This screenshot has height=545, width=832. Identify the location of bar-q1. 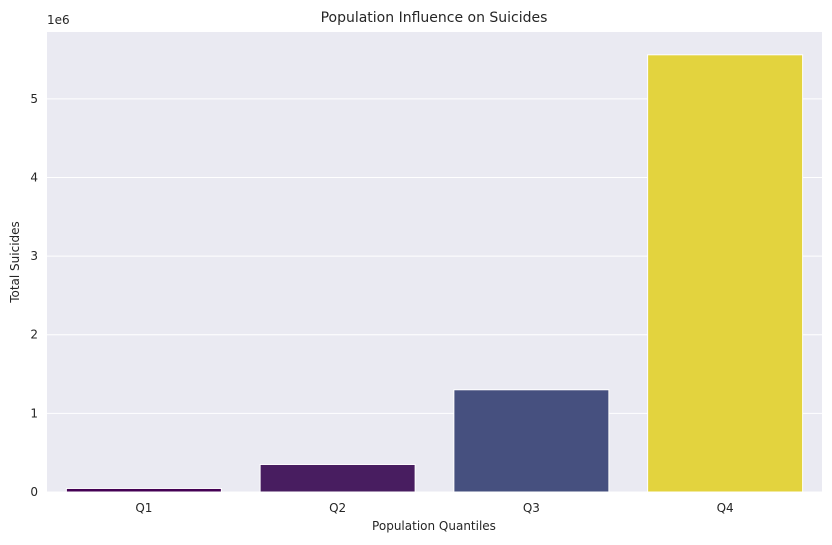
(143, 490).